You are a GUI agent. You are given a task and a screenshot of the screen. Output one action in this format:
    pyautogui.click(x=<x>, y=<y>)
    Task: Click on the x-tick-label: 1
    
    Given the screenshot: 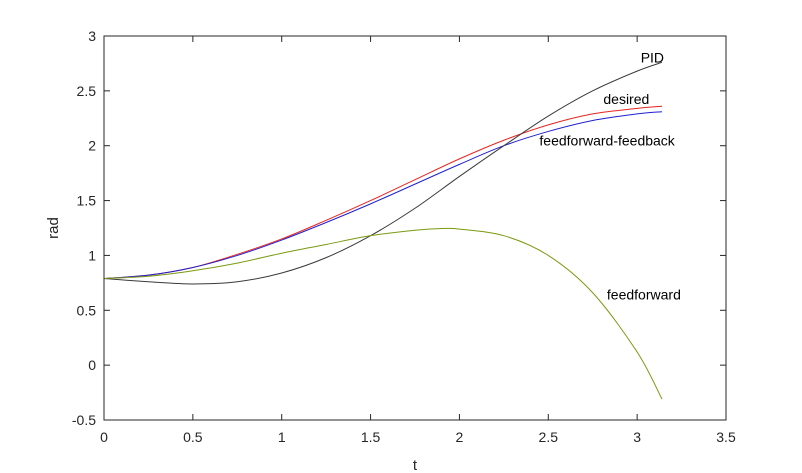 What is the action you would take?
    pyautogui.click(x=282, y=437)
    